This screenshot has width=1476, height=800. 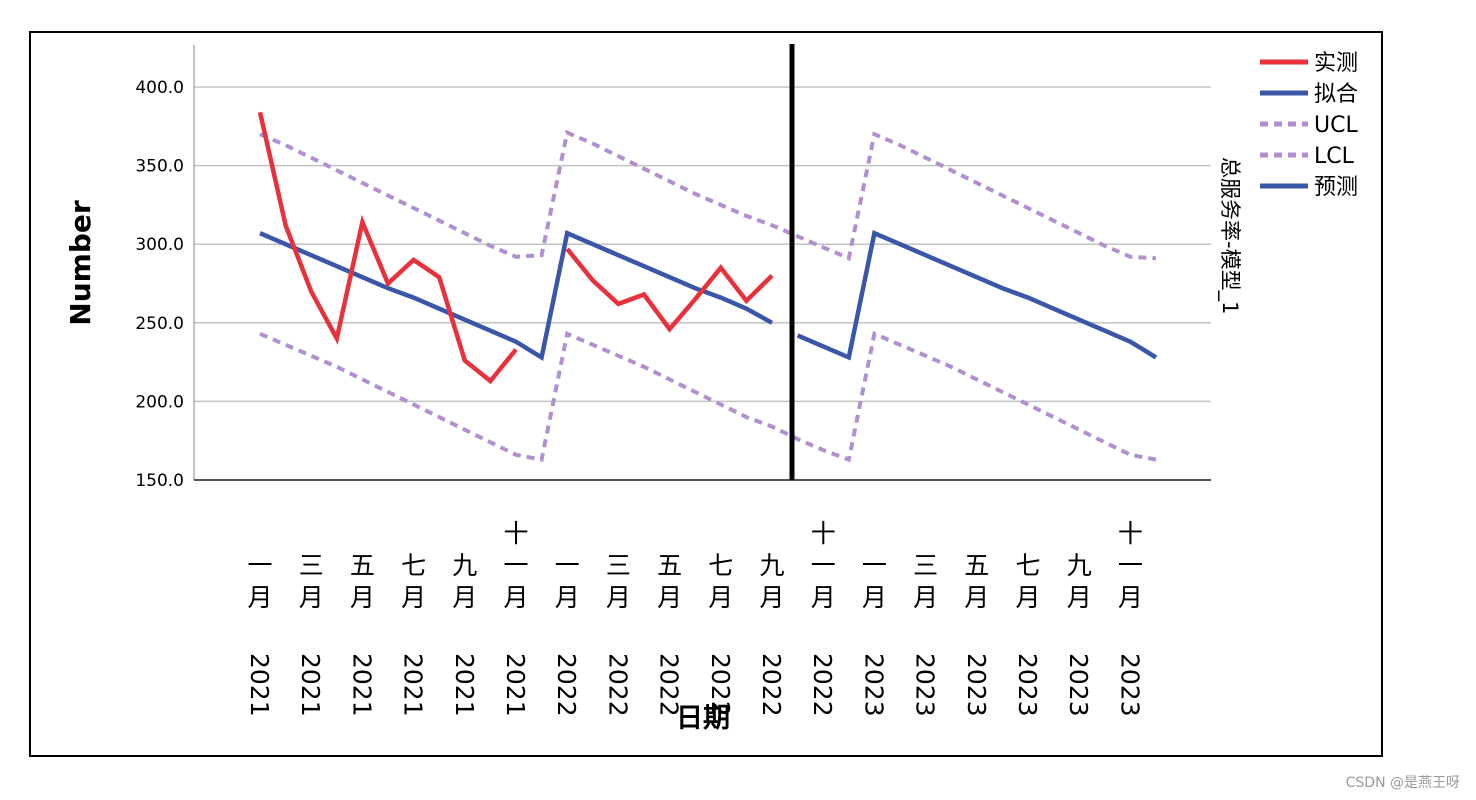 I want to click on x-tick-label: 九月 2021, so click(x=464, y=634).